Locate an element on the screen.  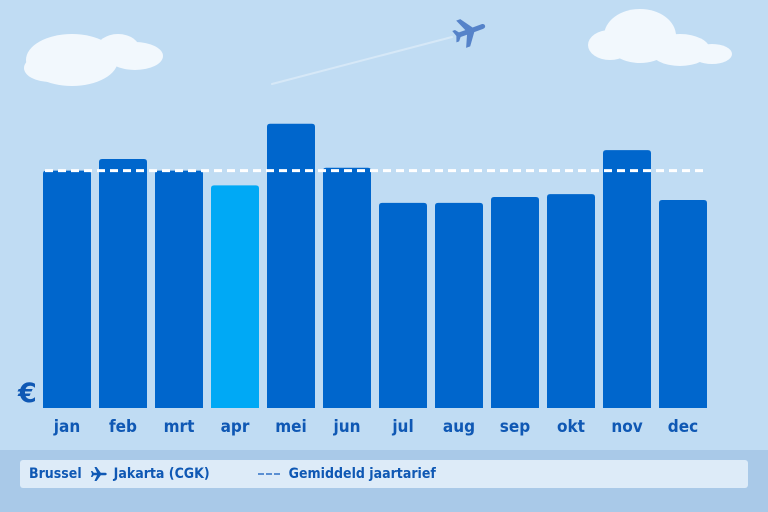
destination-city: Jakarta (CGK) is located at coordinates (161, 474).